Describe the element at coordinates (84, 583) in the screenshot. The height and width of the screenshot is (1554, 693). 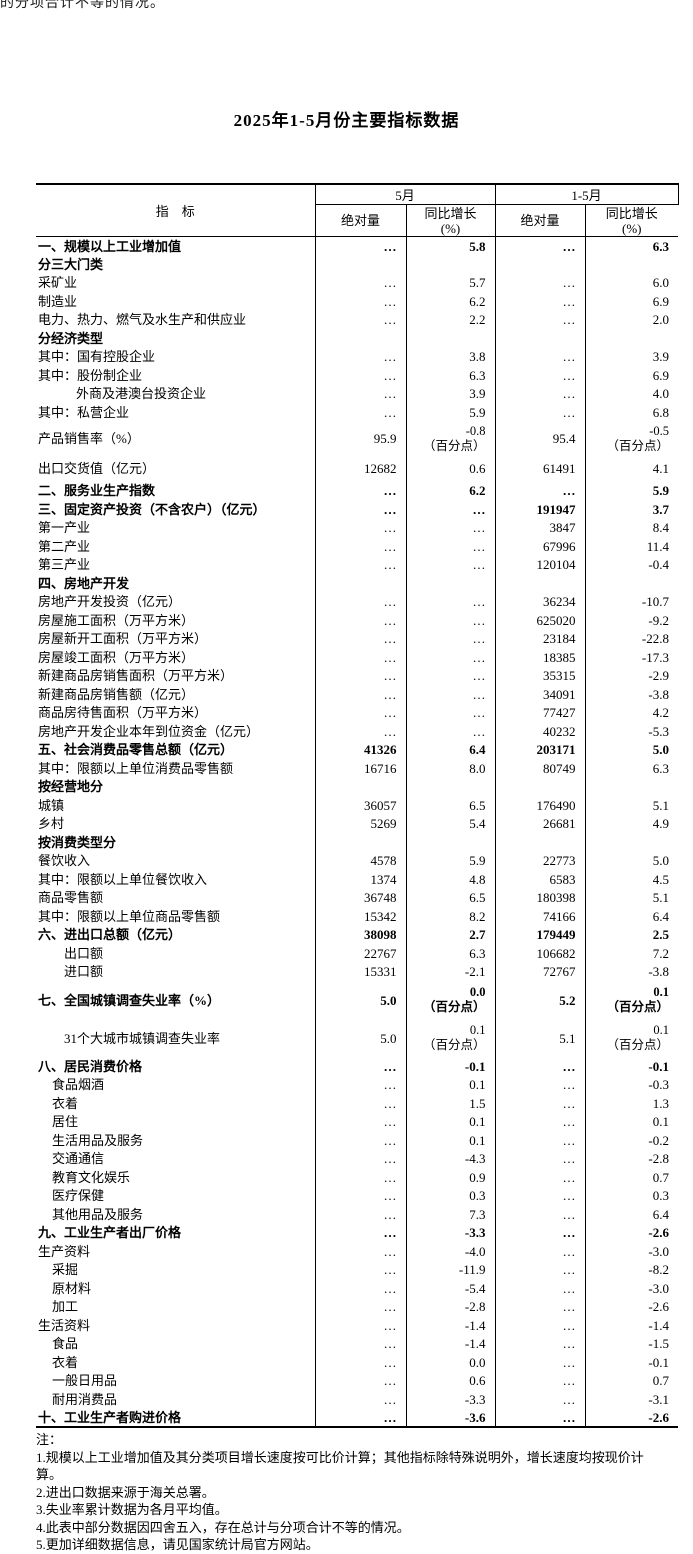
I see `indicator-label: 四、房地产开发` at that location.